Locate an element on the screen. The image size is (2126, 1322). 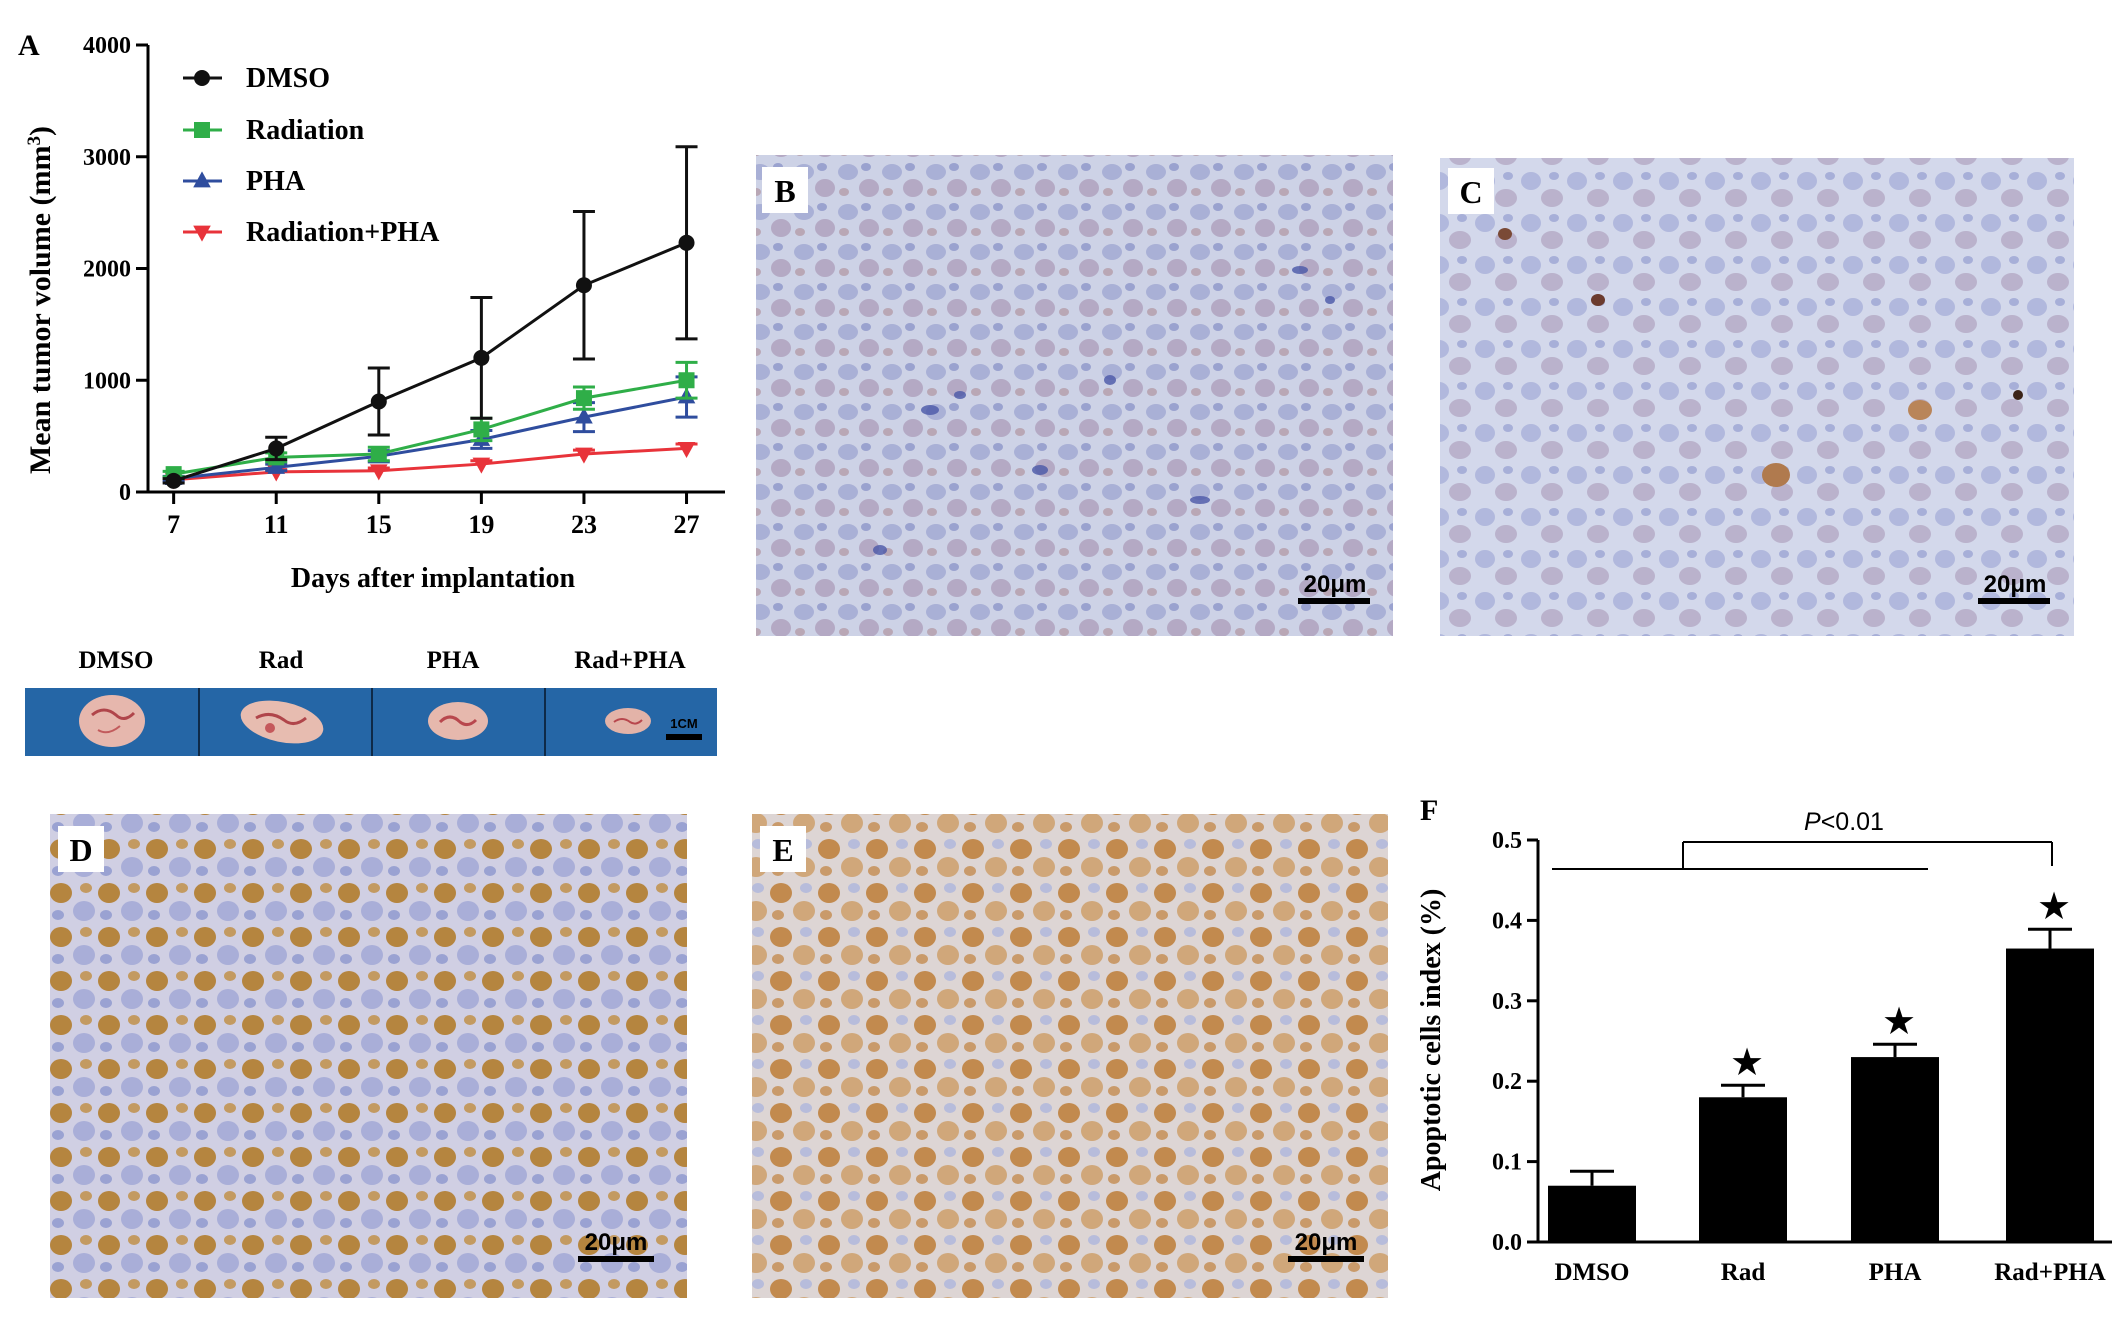
y-tick-label: 0 is located at coordinates (125, 493).